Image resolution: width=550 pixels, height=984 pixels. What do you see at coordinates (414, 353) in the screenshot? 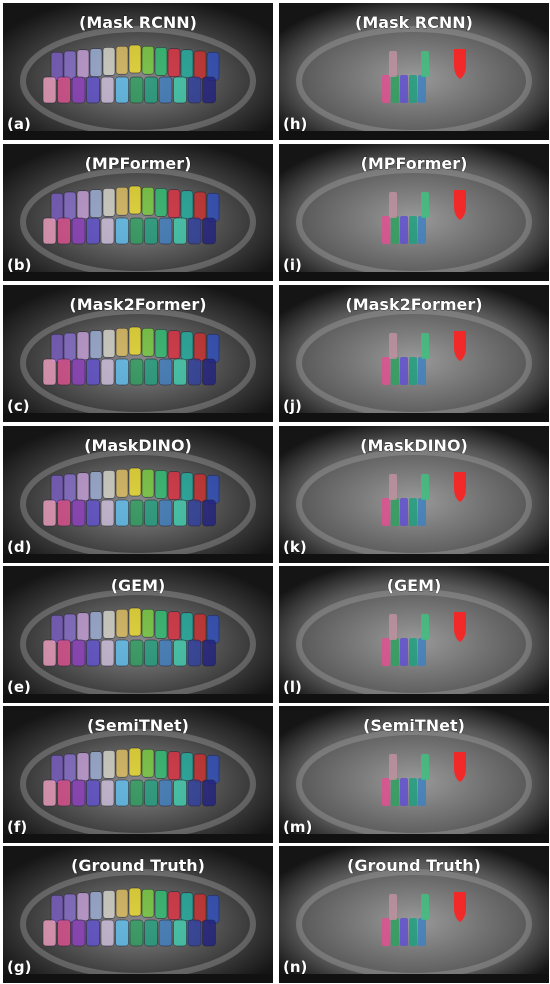
I see `xray-background` at bounding box center [414, 353].